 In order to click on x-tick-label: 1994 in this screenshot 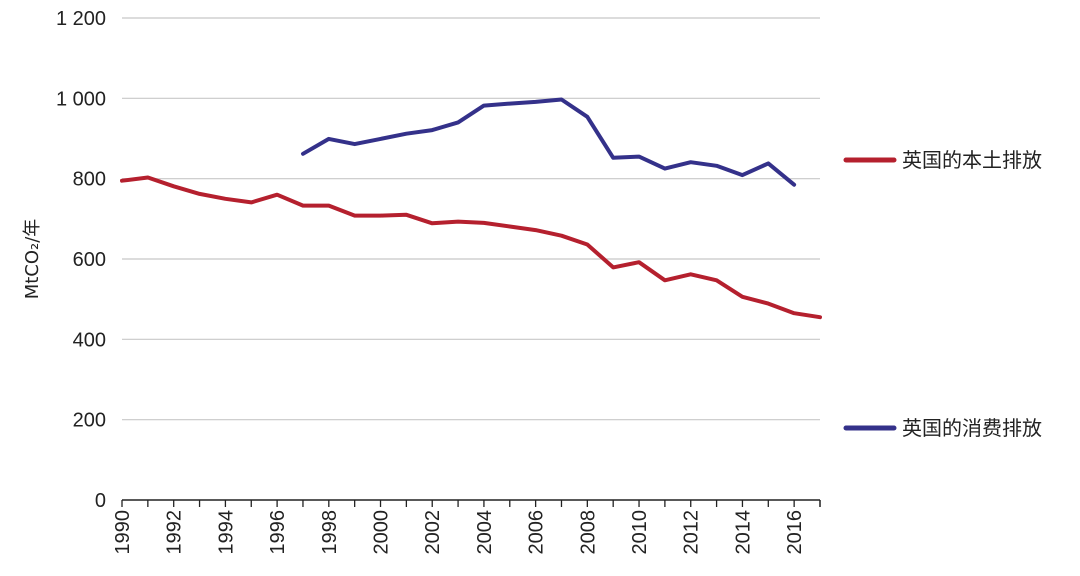, I will do `click(226, 532)`.